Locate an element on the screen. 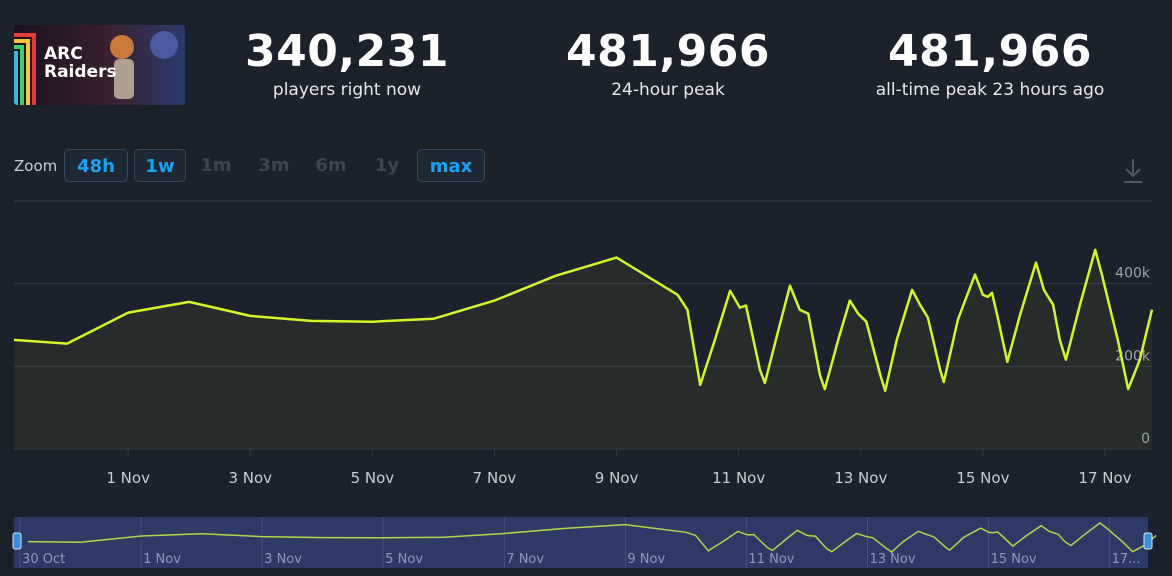 This screenshot has width=1172, height=576. x-tick-label: 3 Nov is located at coordinates (250, 478).